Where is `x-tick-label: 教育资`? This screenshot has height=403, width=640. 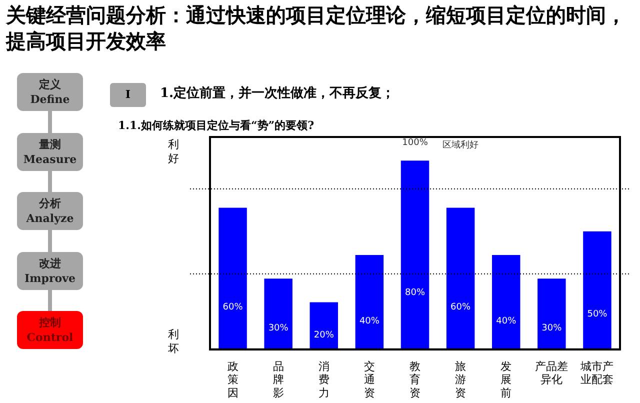
x-tick-label: 教育资 is located at coordinates (415, 380).